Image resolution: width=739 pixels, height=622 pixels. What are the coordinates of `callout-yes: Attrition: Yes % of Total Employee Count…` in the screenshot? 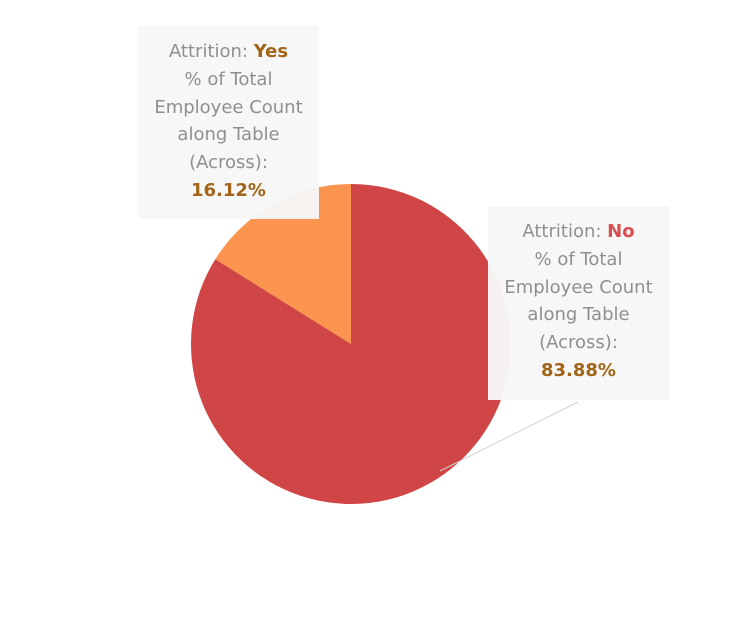 It's located at (228, 122).